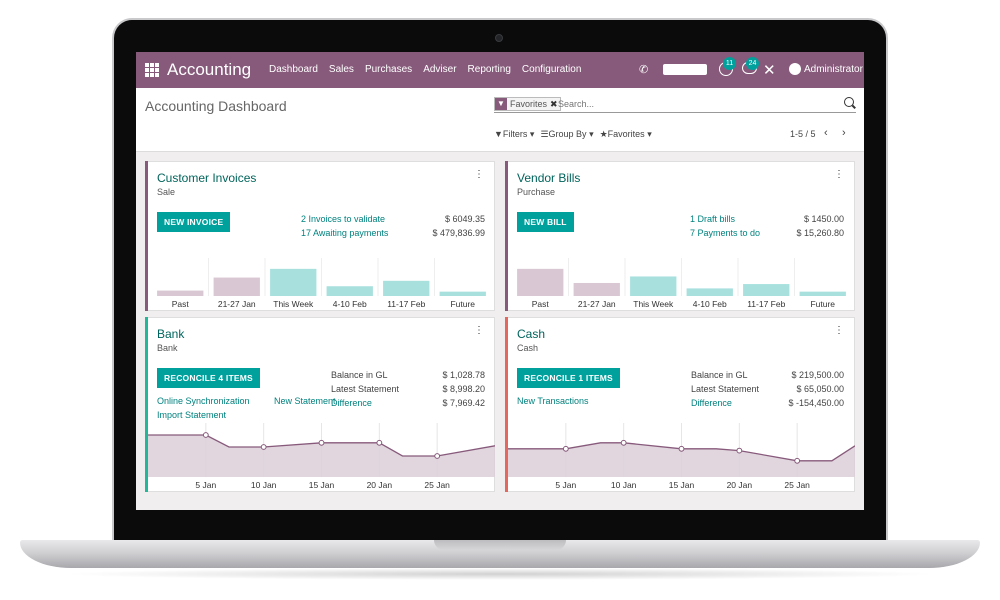  Describe the element at coordinates (625, 134) in the screenshot. I see `favorites-dropdown: ★Favorites ▾` at that location.